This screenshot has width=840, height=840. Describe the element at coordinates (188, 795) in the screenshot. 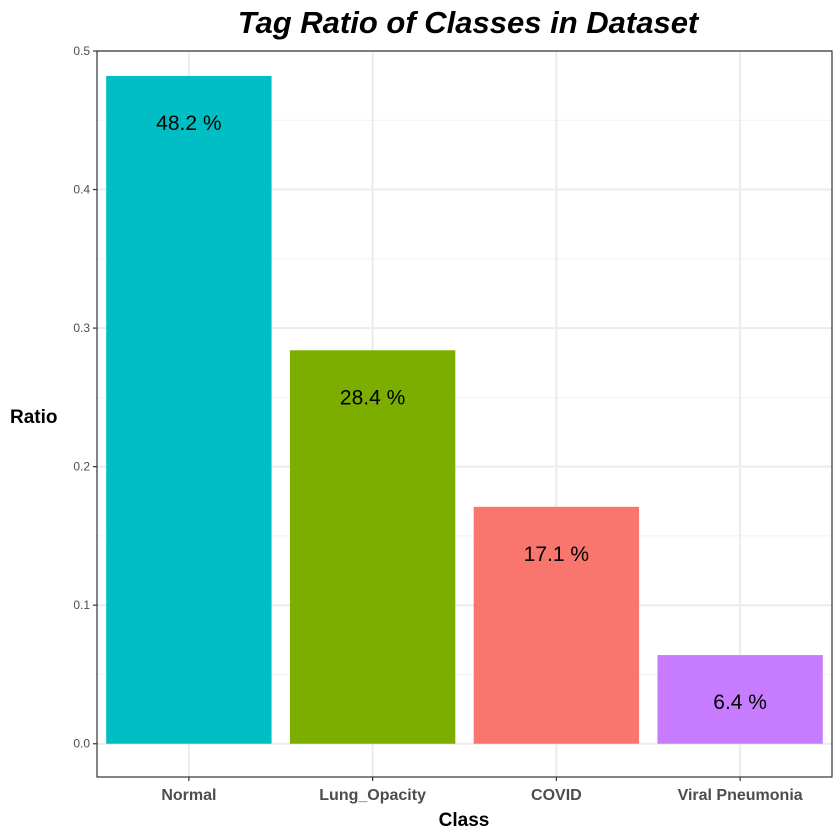

I see `x-tick-label: Normal` at that location.